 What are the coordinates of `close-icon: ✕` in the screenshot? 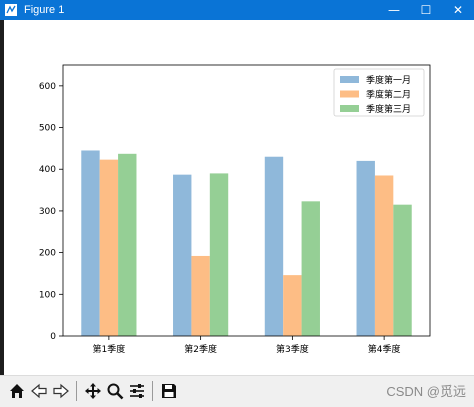 It's located at (458, 10).